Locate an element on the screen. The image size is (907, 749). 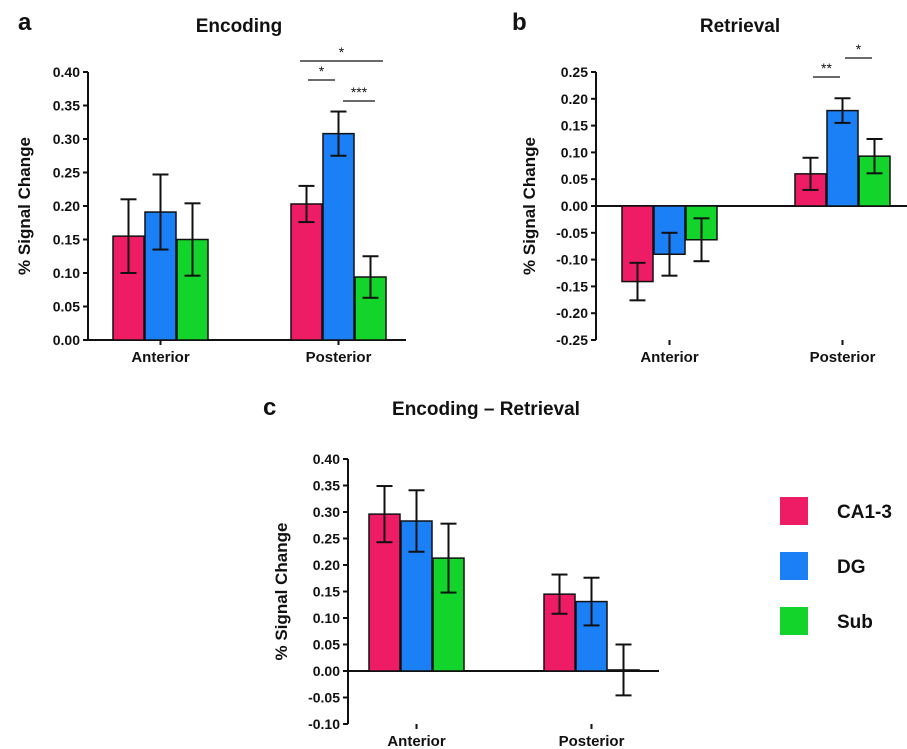
bar-ca1-3-posterior is located at coordinates (306, 272).